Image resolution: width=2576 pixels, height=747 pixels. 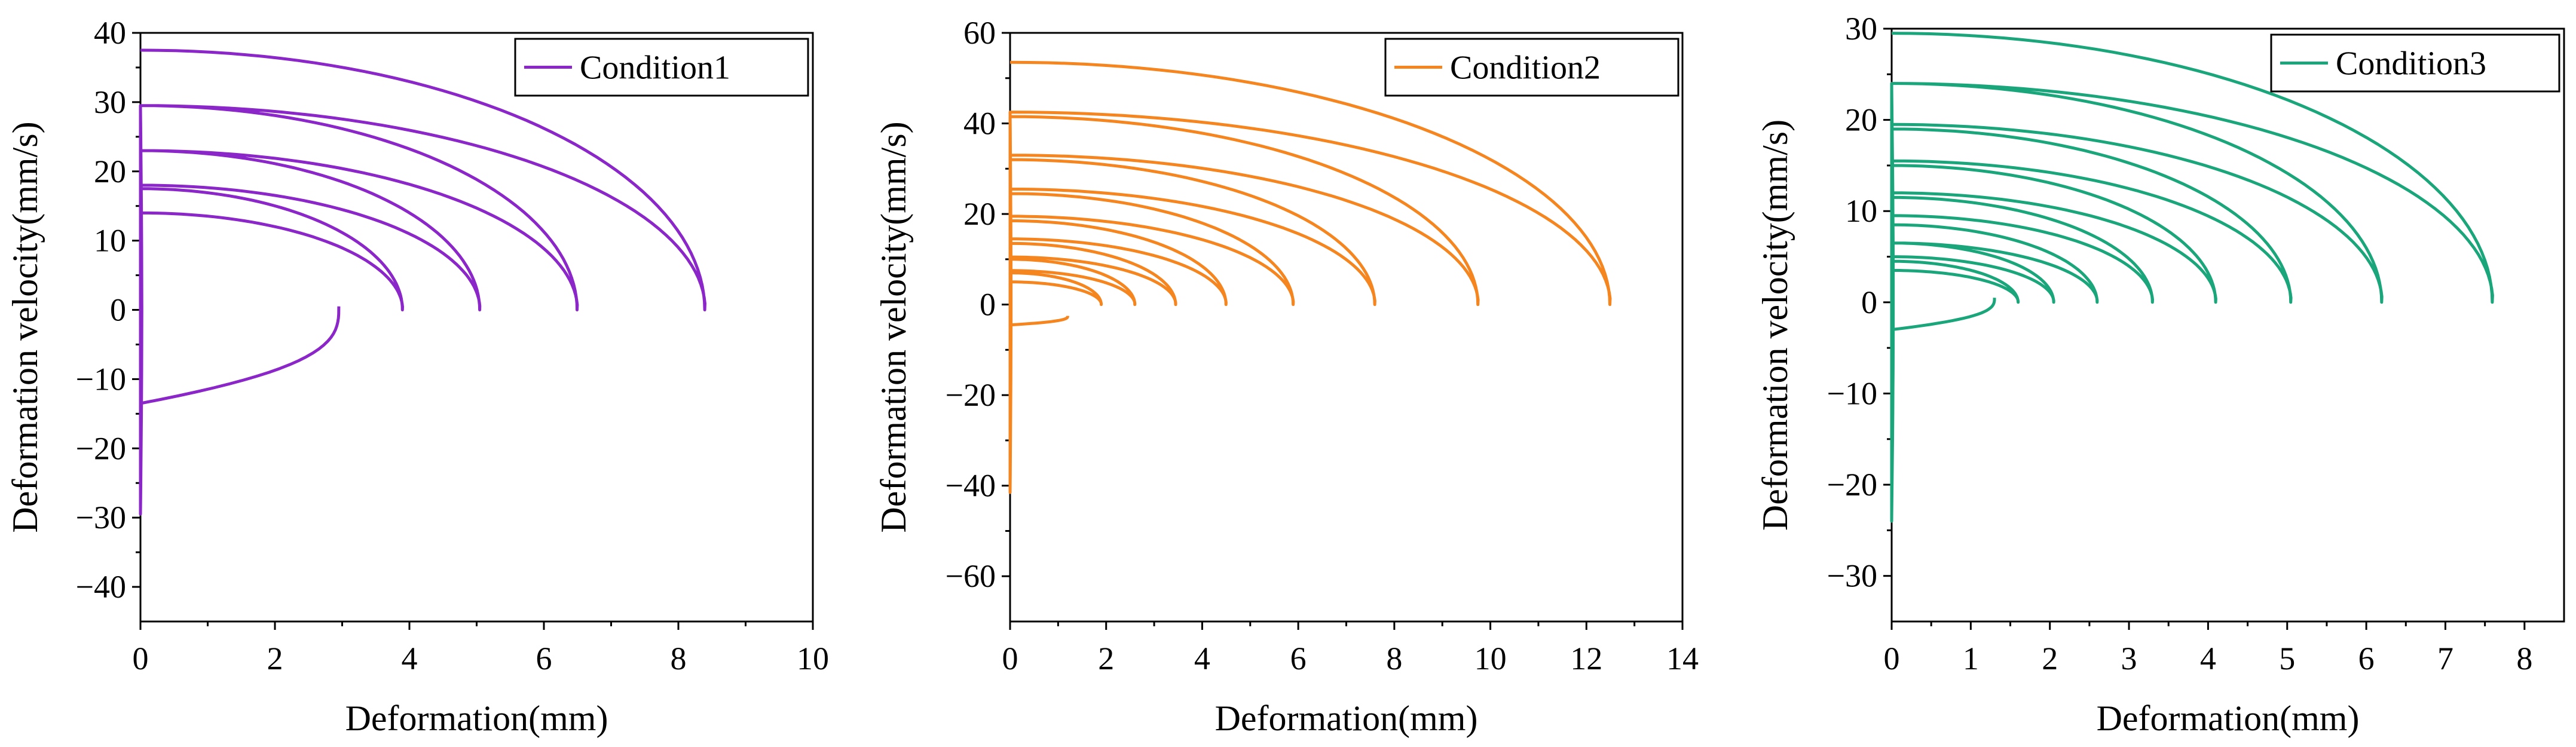 I want to click on x-tick-label: 3, so click(x=2129, y=658).